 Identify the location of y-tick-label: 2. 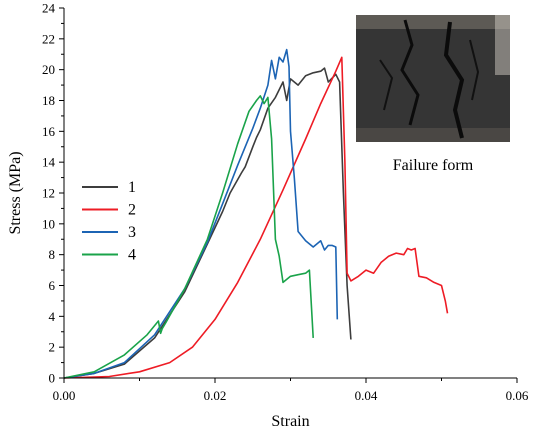
(52, 347).